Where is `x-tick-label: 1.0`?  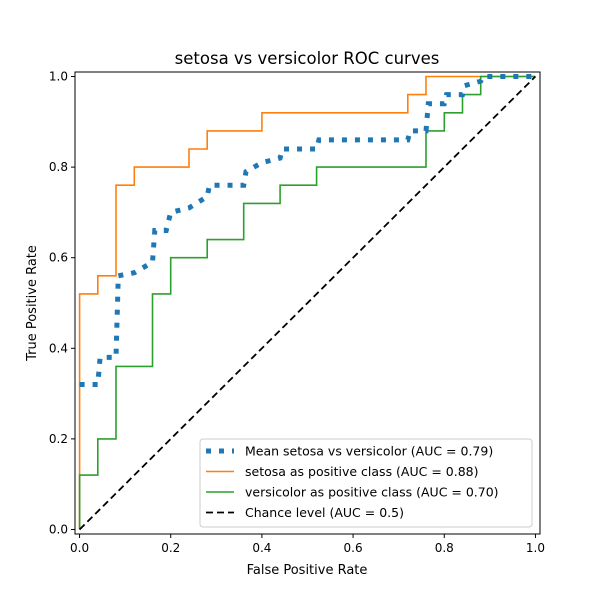 x-tick-label: 1.0 is located at coordinates (535, 548).